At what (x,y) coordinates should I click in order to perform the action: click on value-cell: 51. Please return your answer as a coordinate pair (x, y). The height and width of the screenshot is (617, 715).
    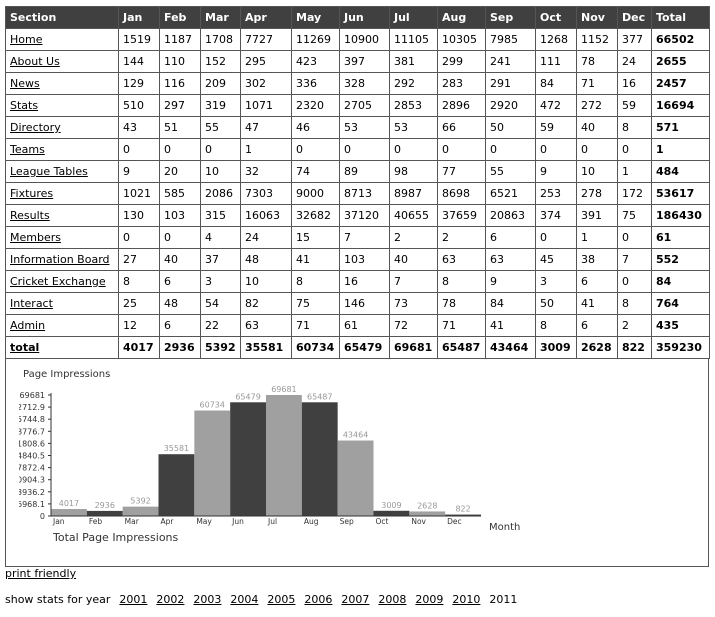
    Looking at the image, I should click on (180, 127).